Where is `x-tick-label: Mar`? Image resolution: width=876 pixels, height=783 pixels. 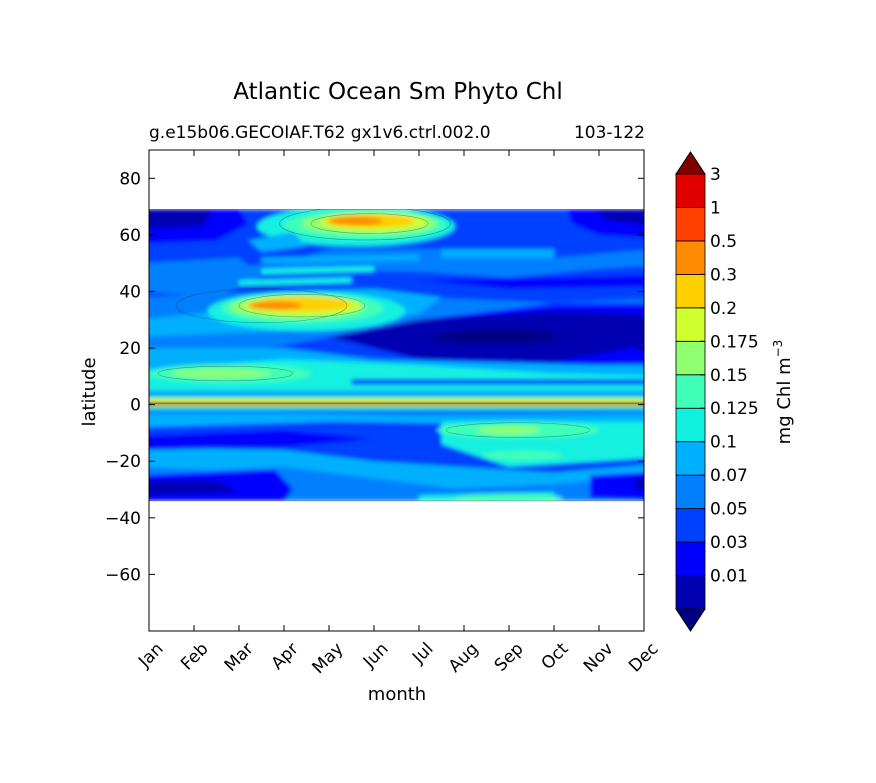 x-tick-label: Mar is located at coordinates (239, 657).